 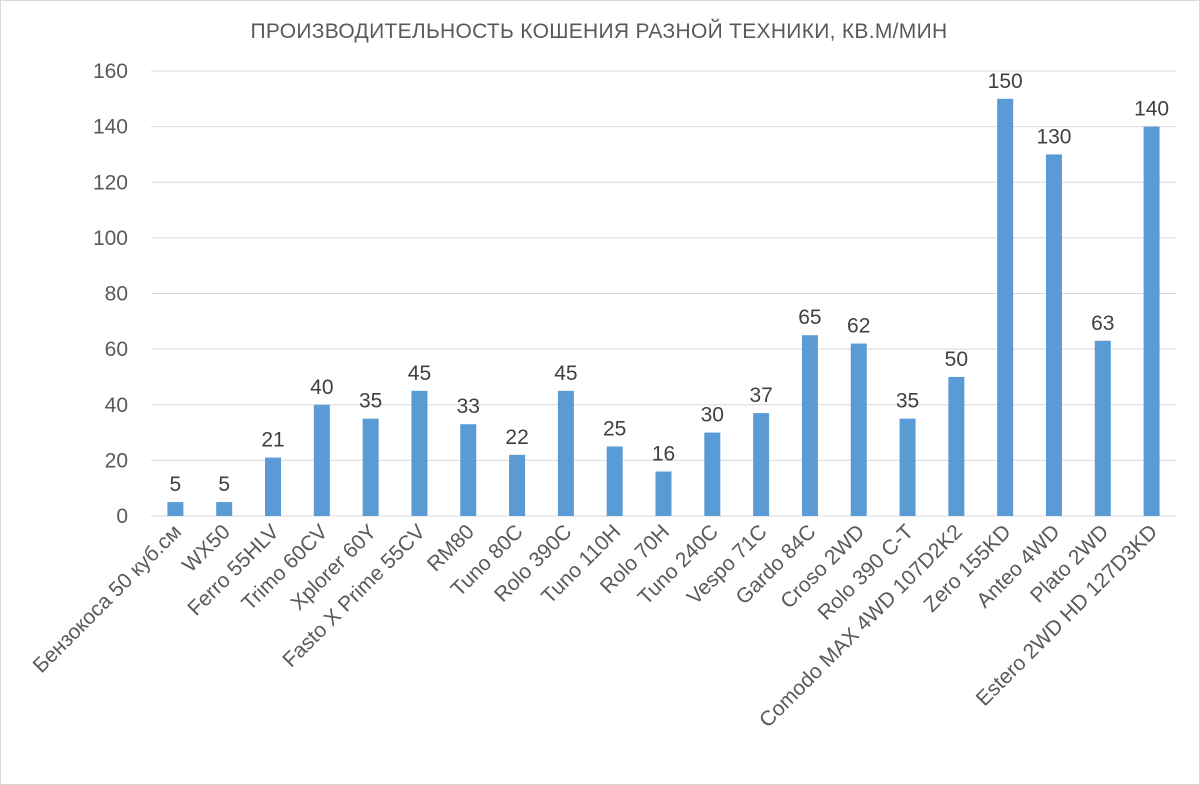 What do you see at coordinates (110, 71) in the screenshot?
I see `y-tick-label: 160` at bounding box center [110, 71].